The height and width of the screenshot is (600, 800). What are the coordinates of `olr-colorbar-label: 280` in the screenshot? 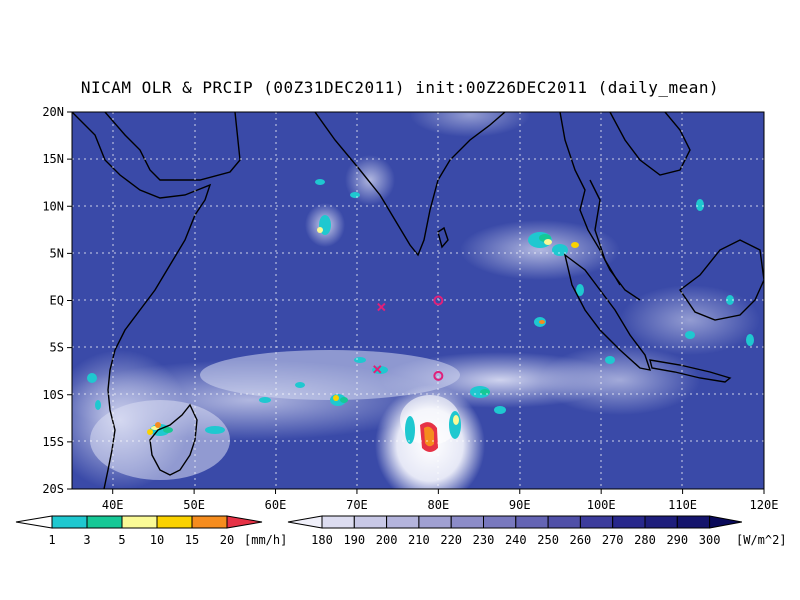 It's located at (645, 540).